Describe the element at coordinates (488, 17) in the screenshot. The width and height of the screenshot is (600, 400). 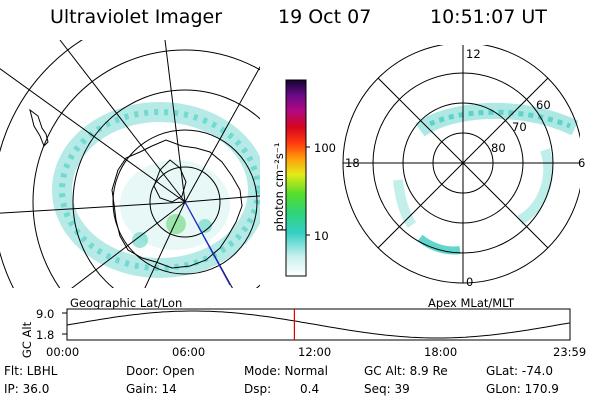
I see `time-label: 10:51:07 UT` at that location.